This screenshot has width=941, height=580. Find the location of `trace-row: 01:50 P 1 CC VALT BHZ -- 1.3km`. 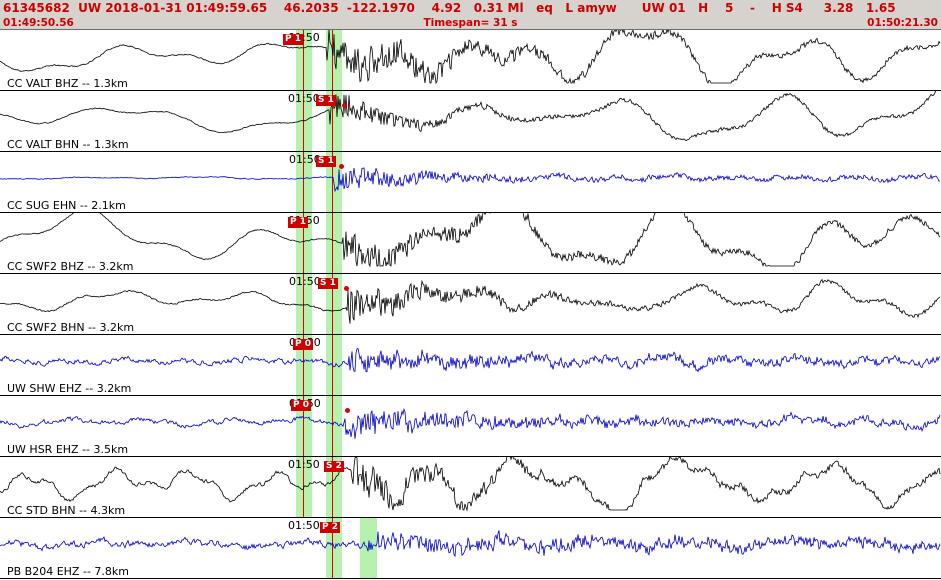

trace-row: 01:50 P 1 CC VALT BHZ -- 1.3km is located at coordinates (470, 60).